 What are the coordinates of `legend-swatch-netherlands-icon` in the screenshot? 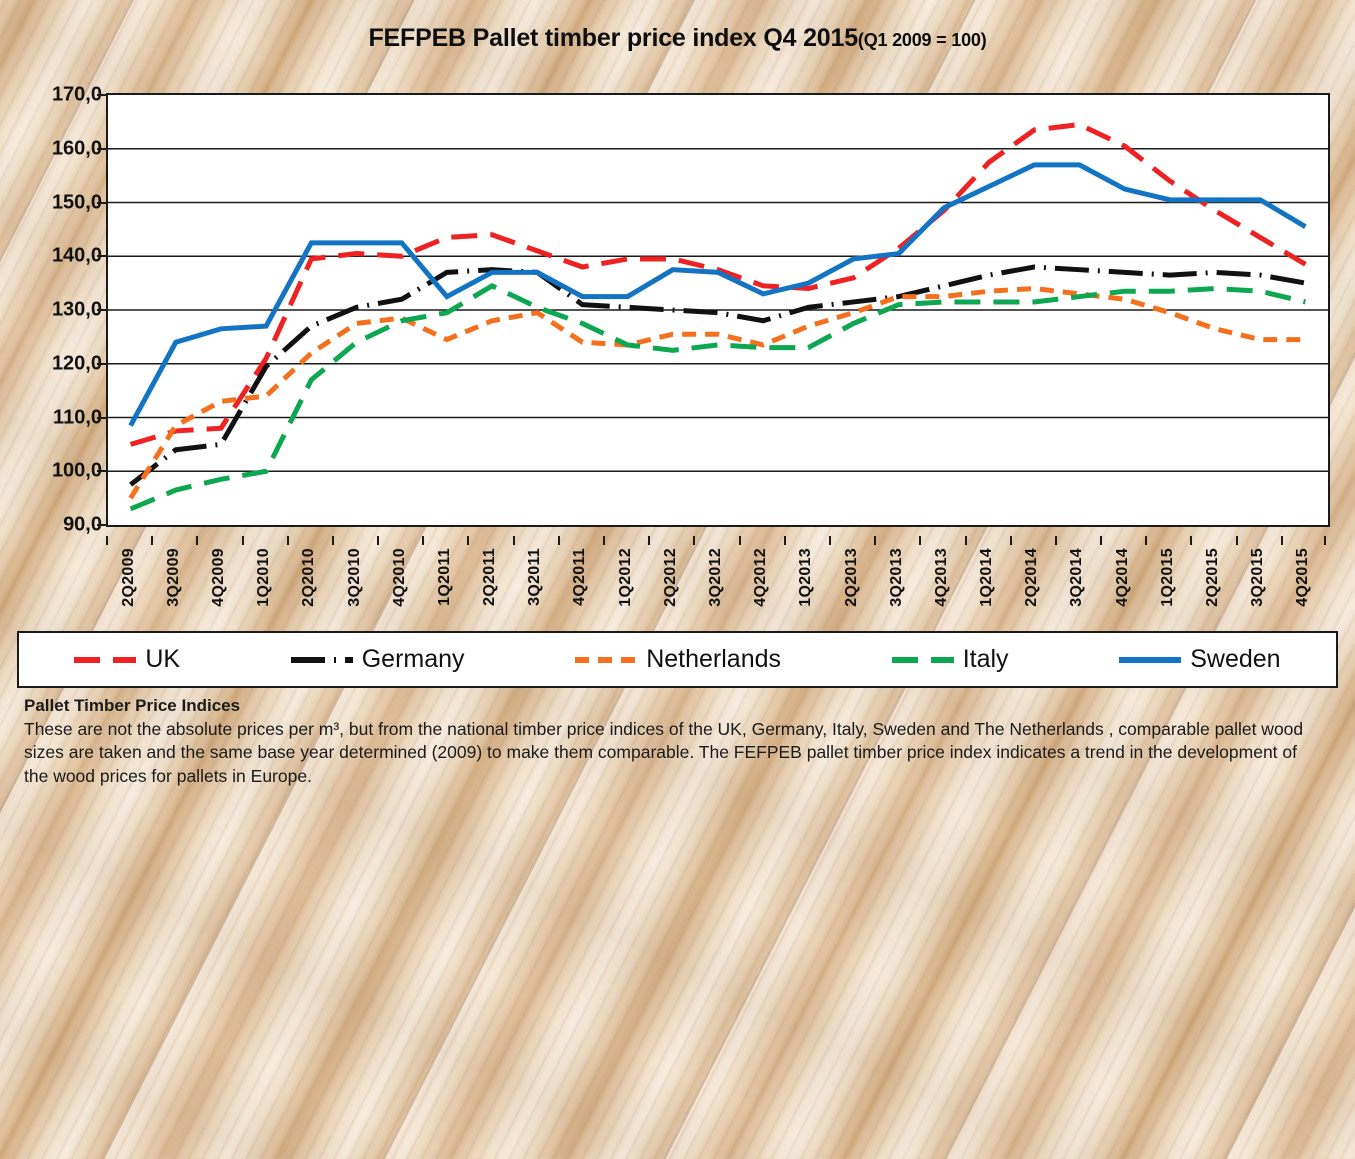 It's located at (606, 659).